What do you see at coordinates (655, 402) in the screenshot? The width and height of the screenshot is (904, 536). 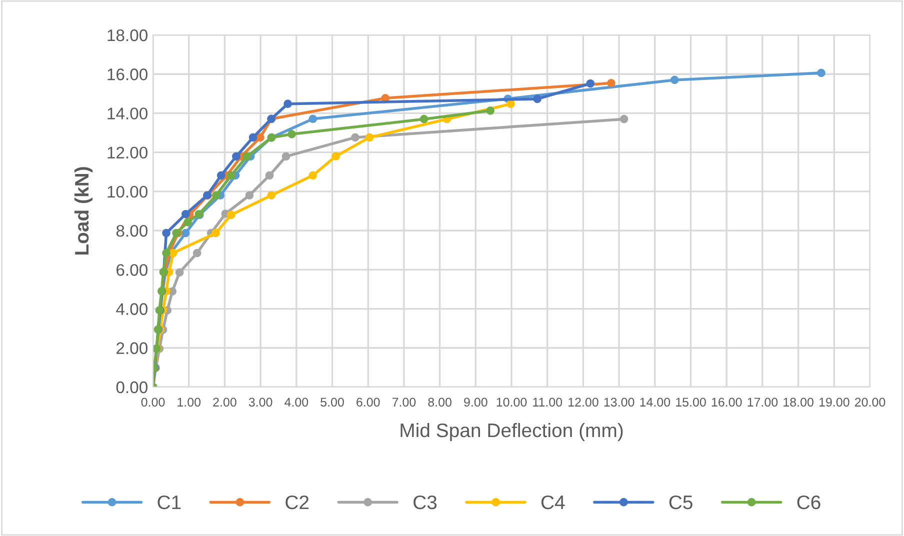 I see `x-tick-label: 14.00` at bounding box center [655, 402].